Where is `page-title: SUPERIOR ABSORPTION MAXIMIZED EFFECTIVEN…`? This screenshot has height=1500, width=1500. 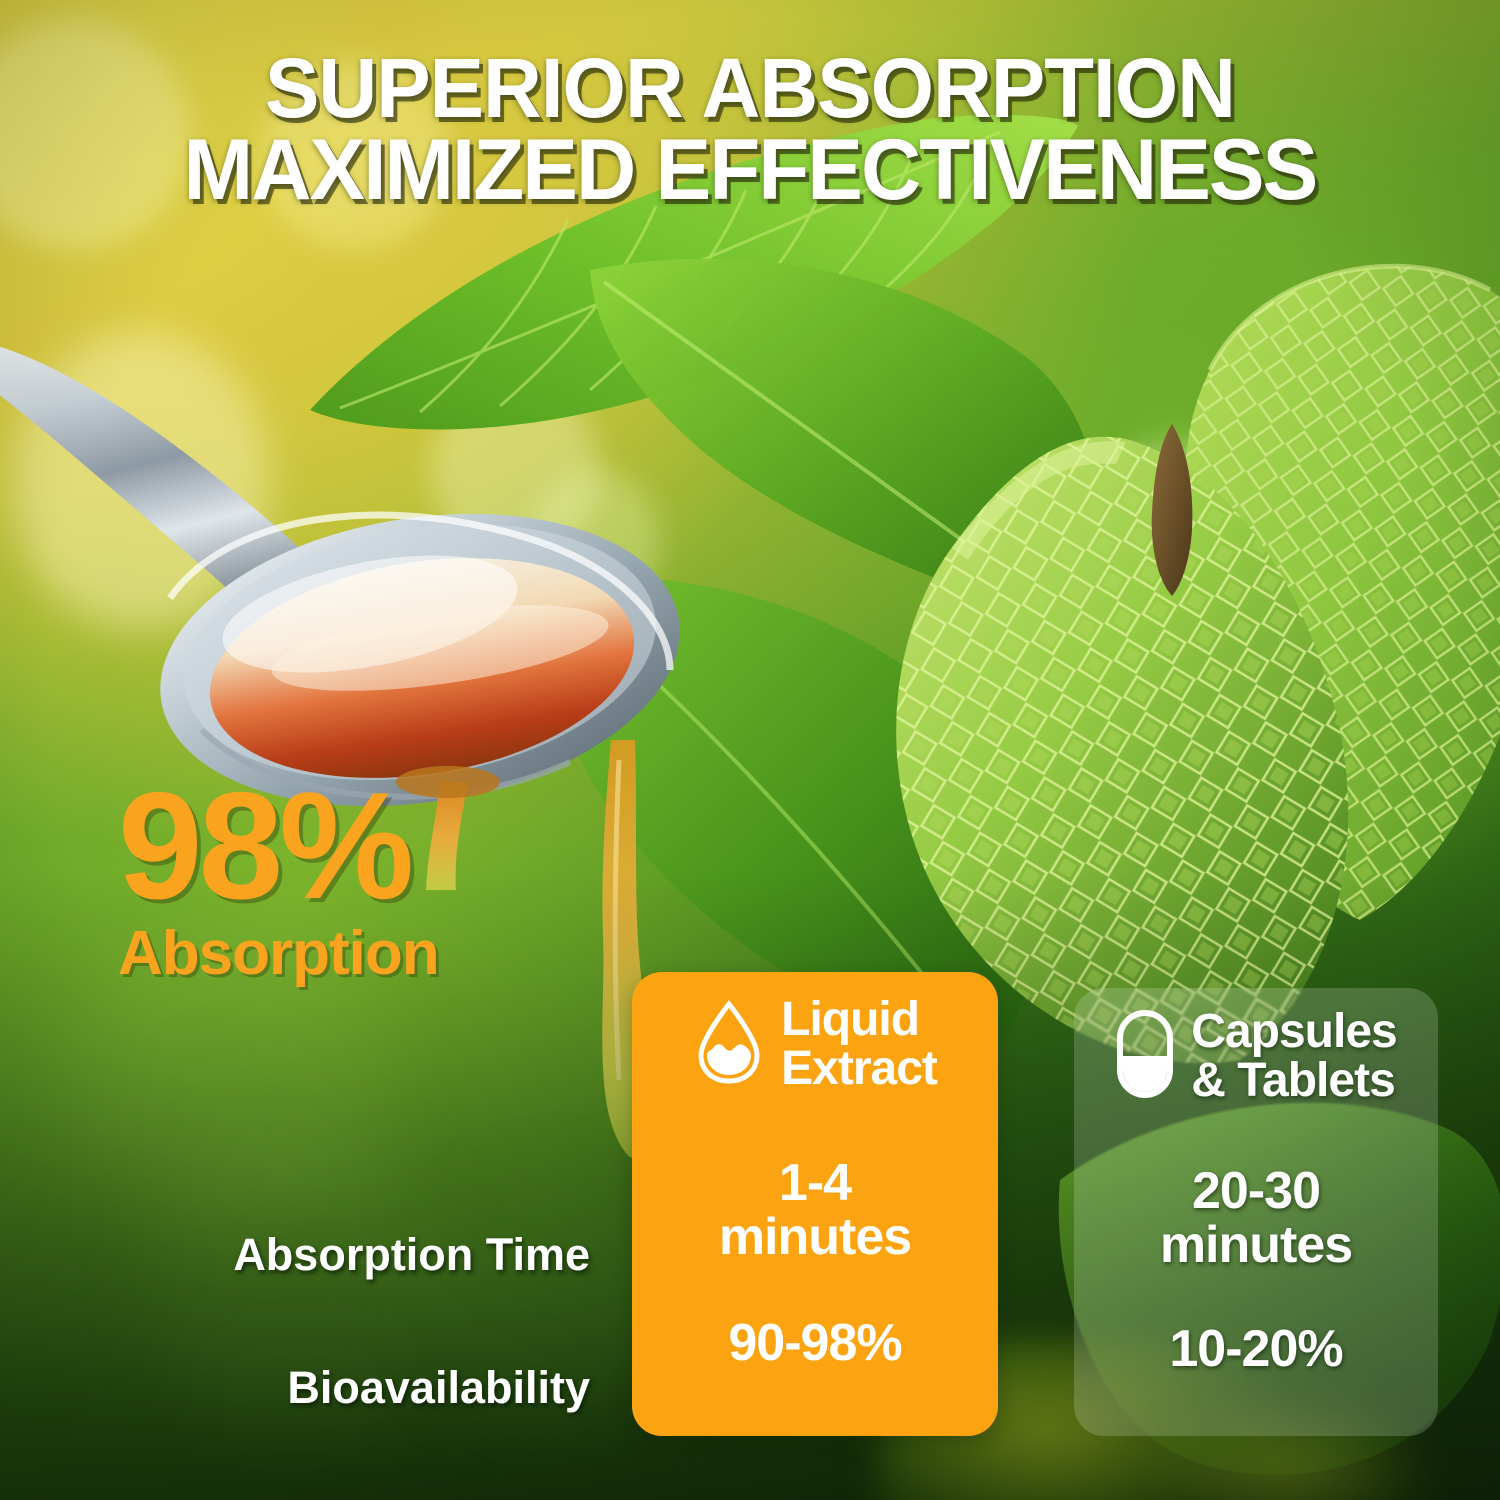
page-title: SUPERIOR ABSORPTION MAXIMIZED EFFECTIVEN… is located at coordinates (750, 132).